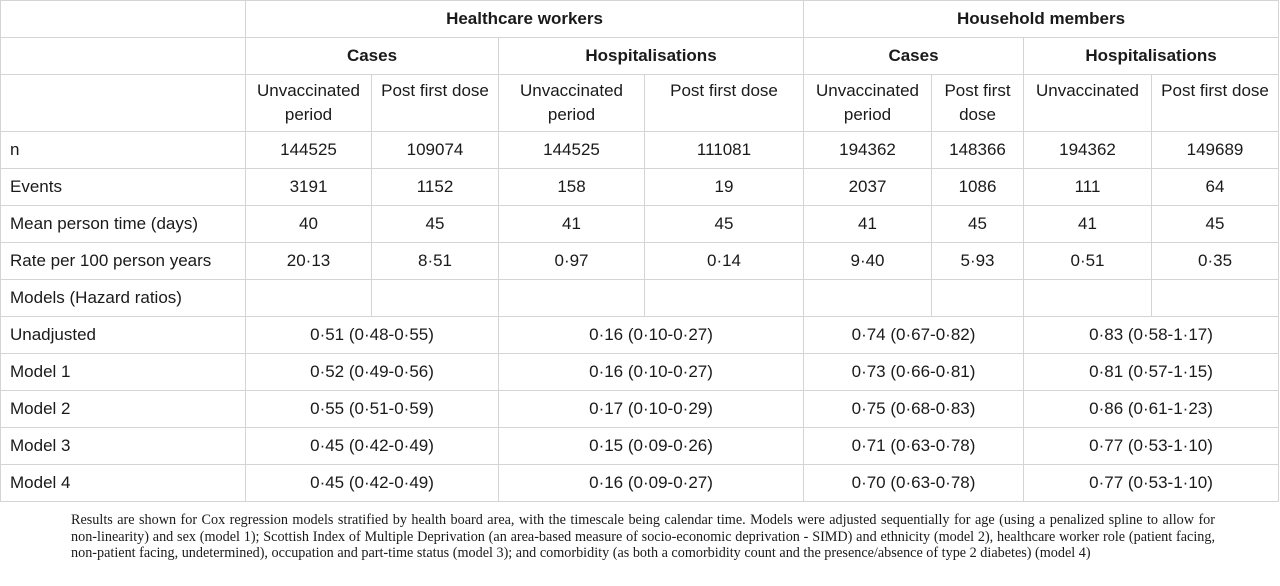  What do you see at coordinates (372, 372) in the screenshot?
I see `hazard-ratio-cell: 0·52 (0·49-0·56)` at bounding box center [372, 372].